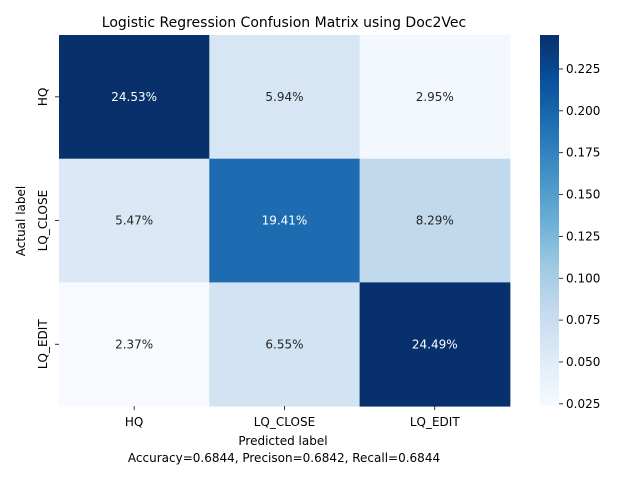 The width and height of the screenshot is (640, 480). I want to click on cell-label: 2.37%, so click(134, 344).